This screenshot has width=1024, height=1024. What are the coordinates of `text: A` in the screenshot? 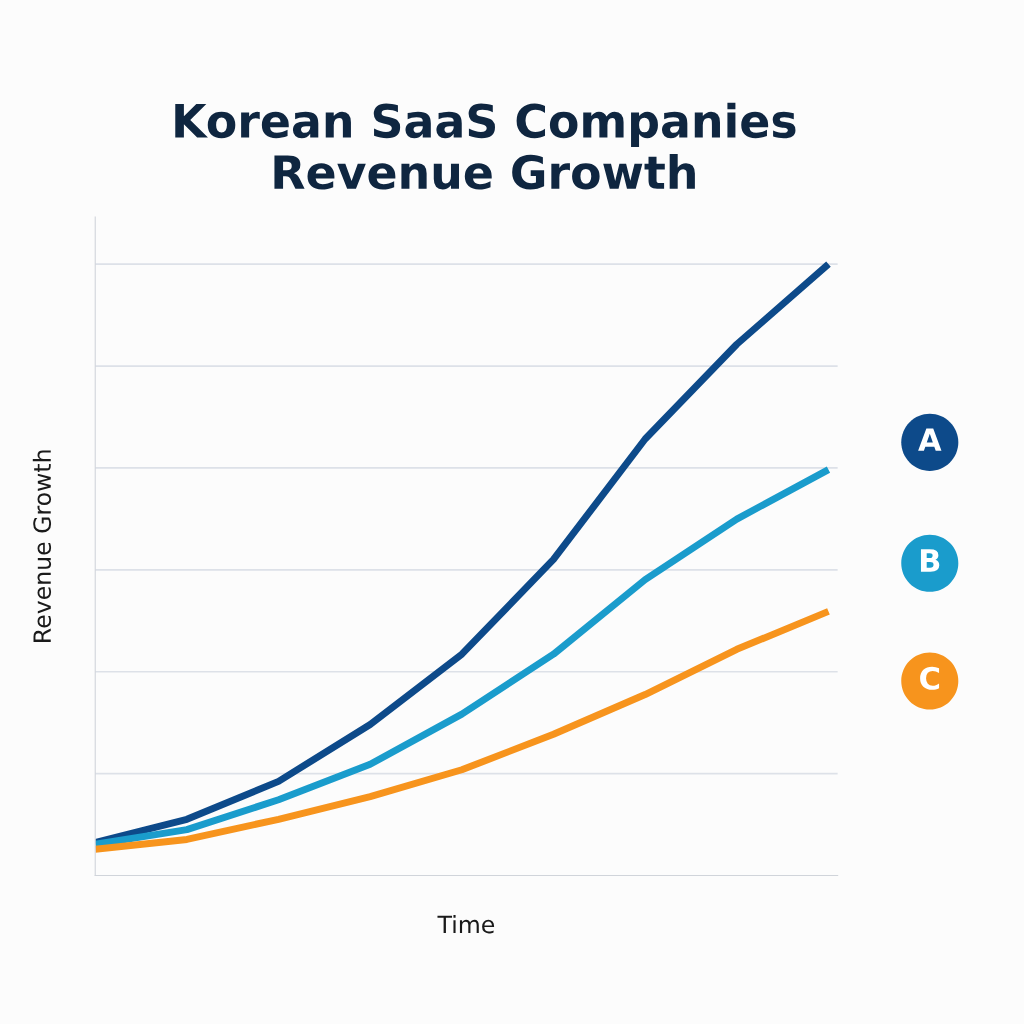 It's located at (930, 439).